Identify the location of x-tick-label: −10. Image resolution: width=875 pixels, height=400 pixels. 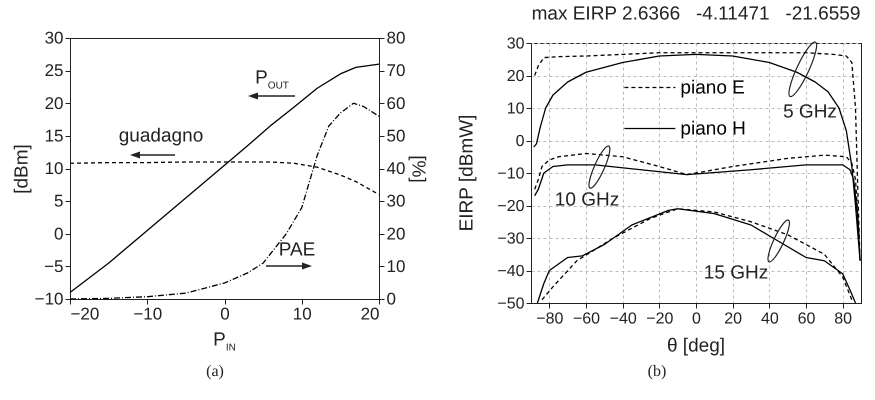
(147, 314).